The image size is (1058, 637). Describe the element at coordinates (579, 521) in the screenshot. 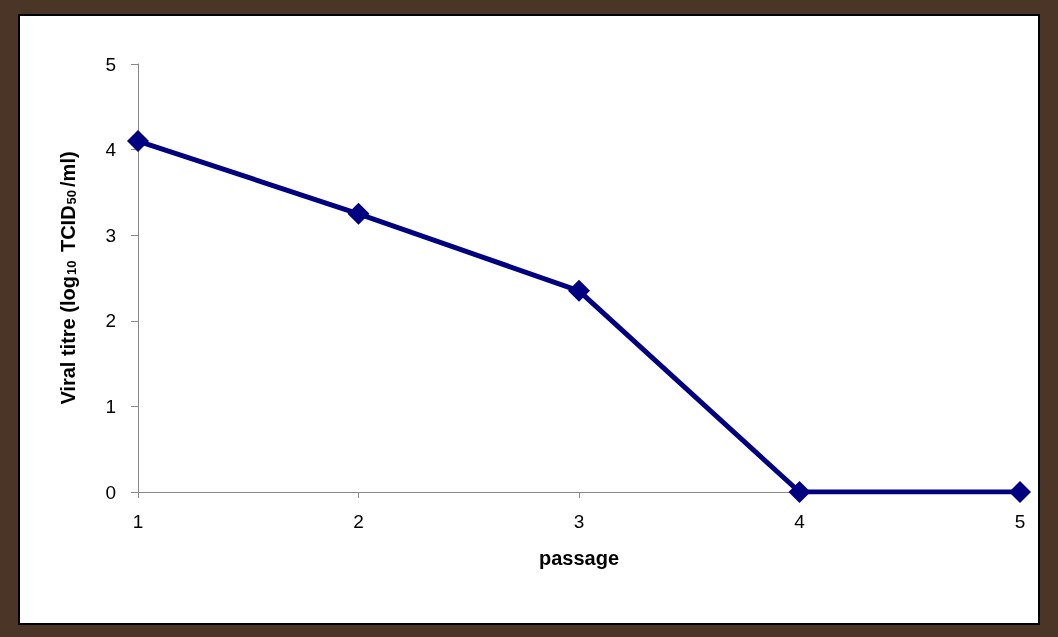

I see `x-tick-label: 3` at that location.